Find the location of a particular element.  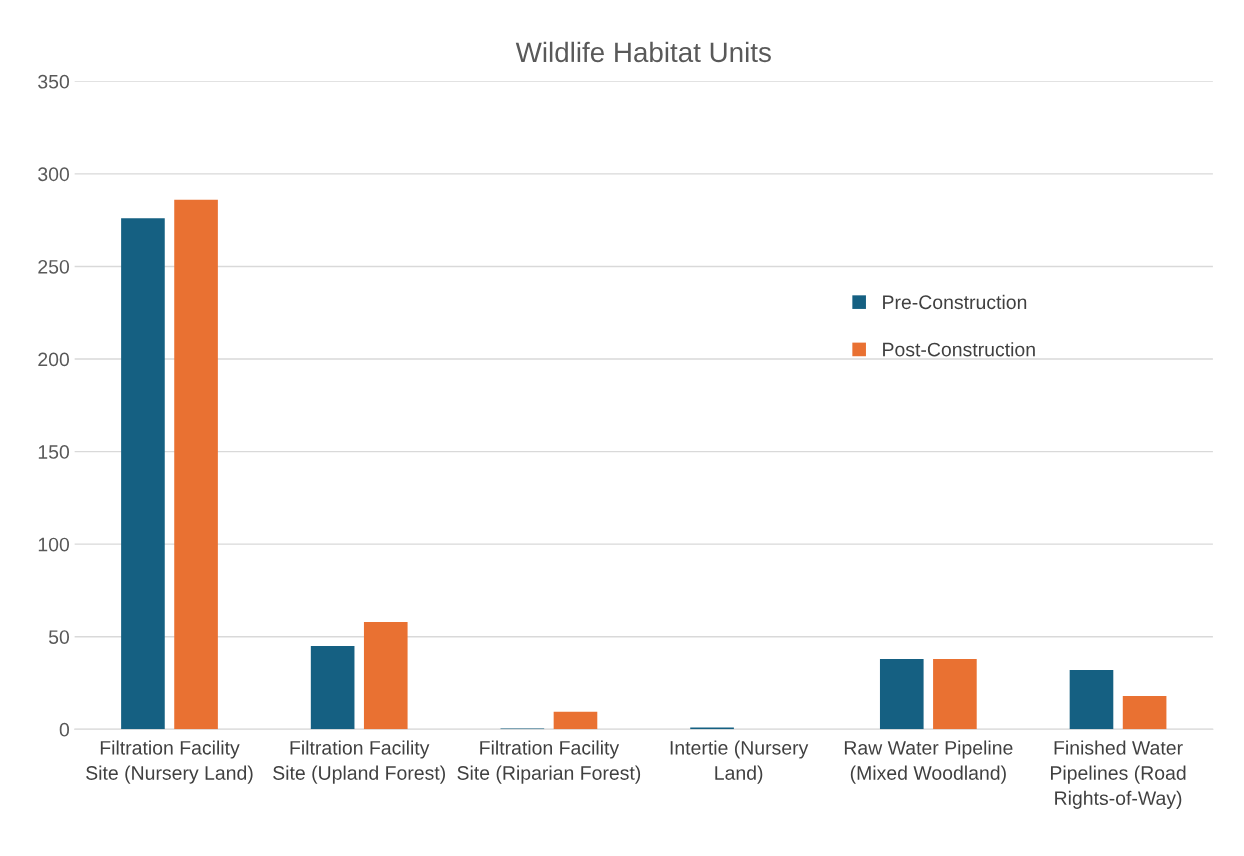

x-tick-label: Finished Water Pipelines (Road Rights-of-Way) is located at coordinates (1118, 774).